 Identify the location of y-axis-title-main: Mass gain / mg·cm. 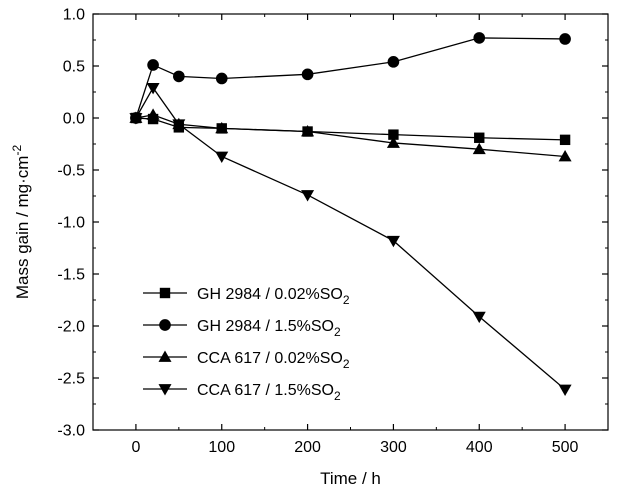
(22, 228).